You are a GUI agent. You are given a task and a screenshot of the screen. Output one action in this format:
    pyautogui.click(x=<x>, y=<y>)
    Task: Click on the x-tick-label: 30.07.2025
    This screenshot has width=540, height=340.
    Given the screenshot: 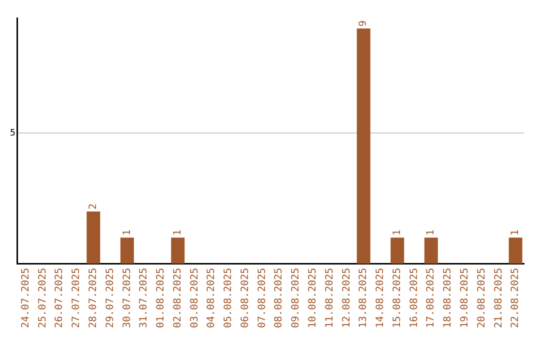 What is the action you would take?
    pyautogui.click(x=127, y=298)
    